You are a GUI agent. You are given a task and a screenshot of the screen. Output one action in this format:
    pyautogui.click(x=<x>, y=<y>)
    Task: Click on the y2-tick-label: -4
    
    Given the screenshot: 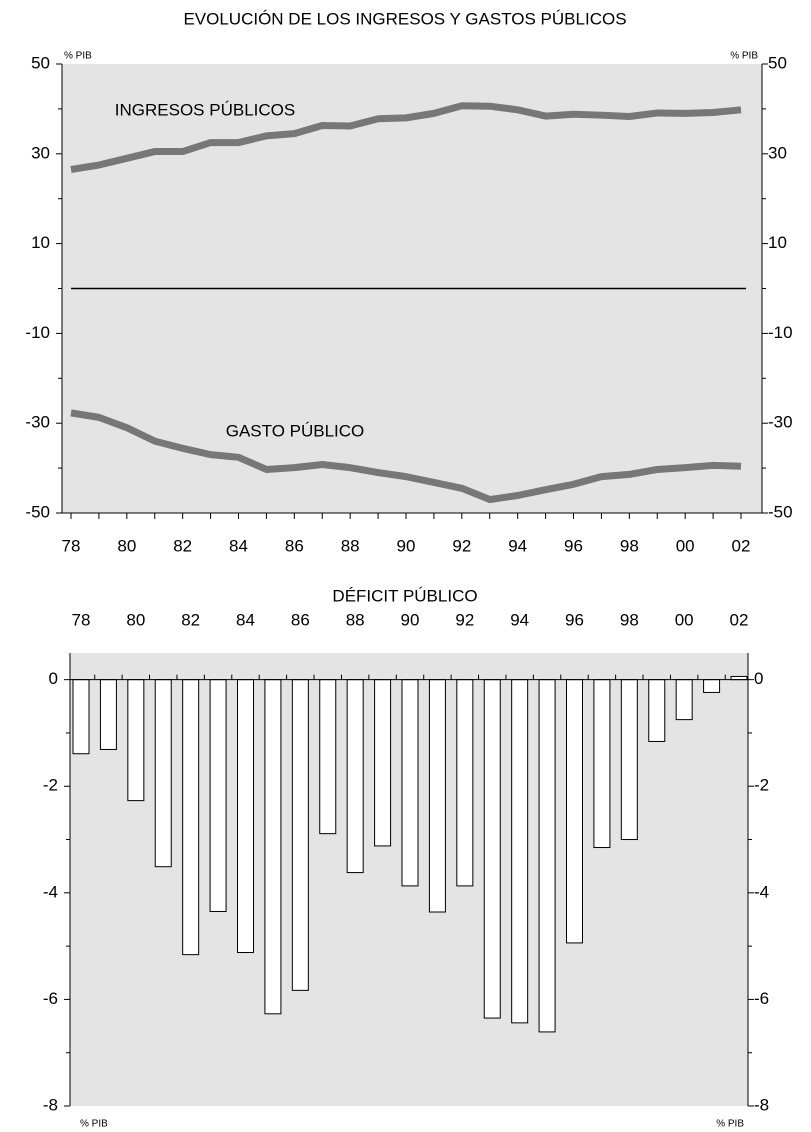 What is the action you would take?
    pyautogui.click(x=761, y=891)
    